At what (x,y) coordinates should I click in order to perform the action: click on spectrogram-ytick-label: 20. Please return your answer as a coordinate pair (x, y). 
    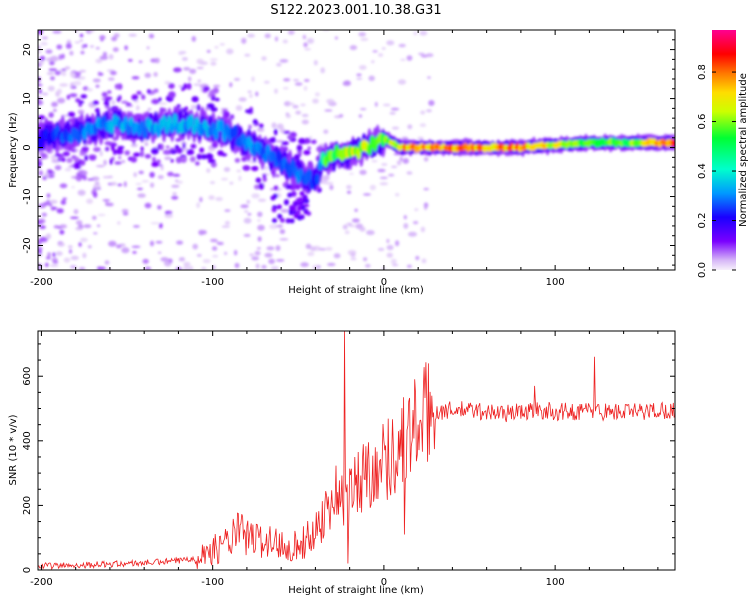
    Looking at the image, I should click on (27, 49).